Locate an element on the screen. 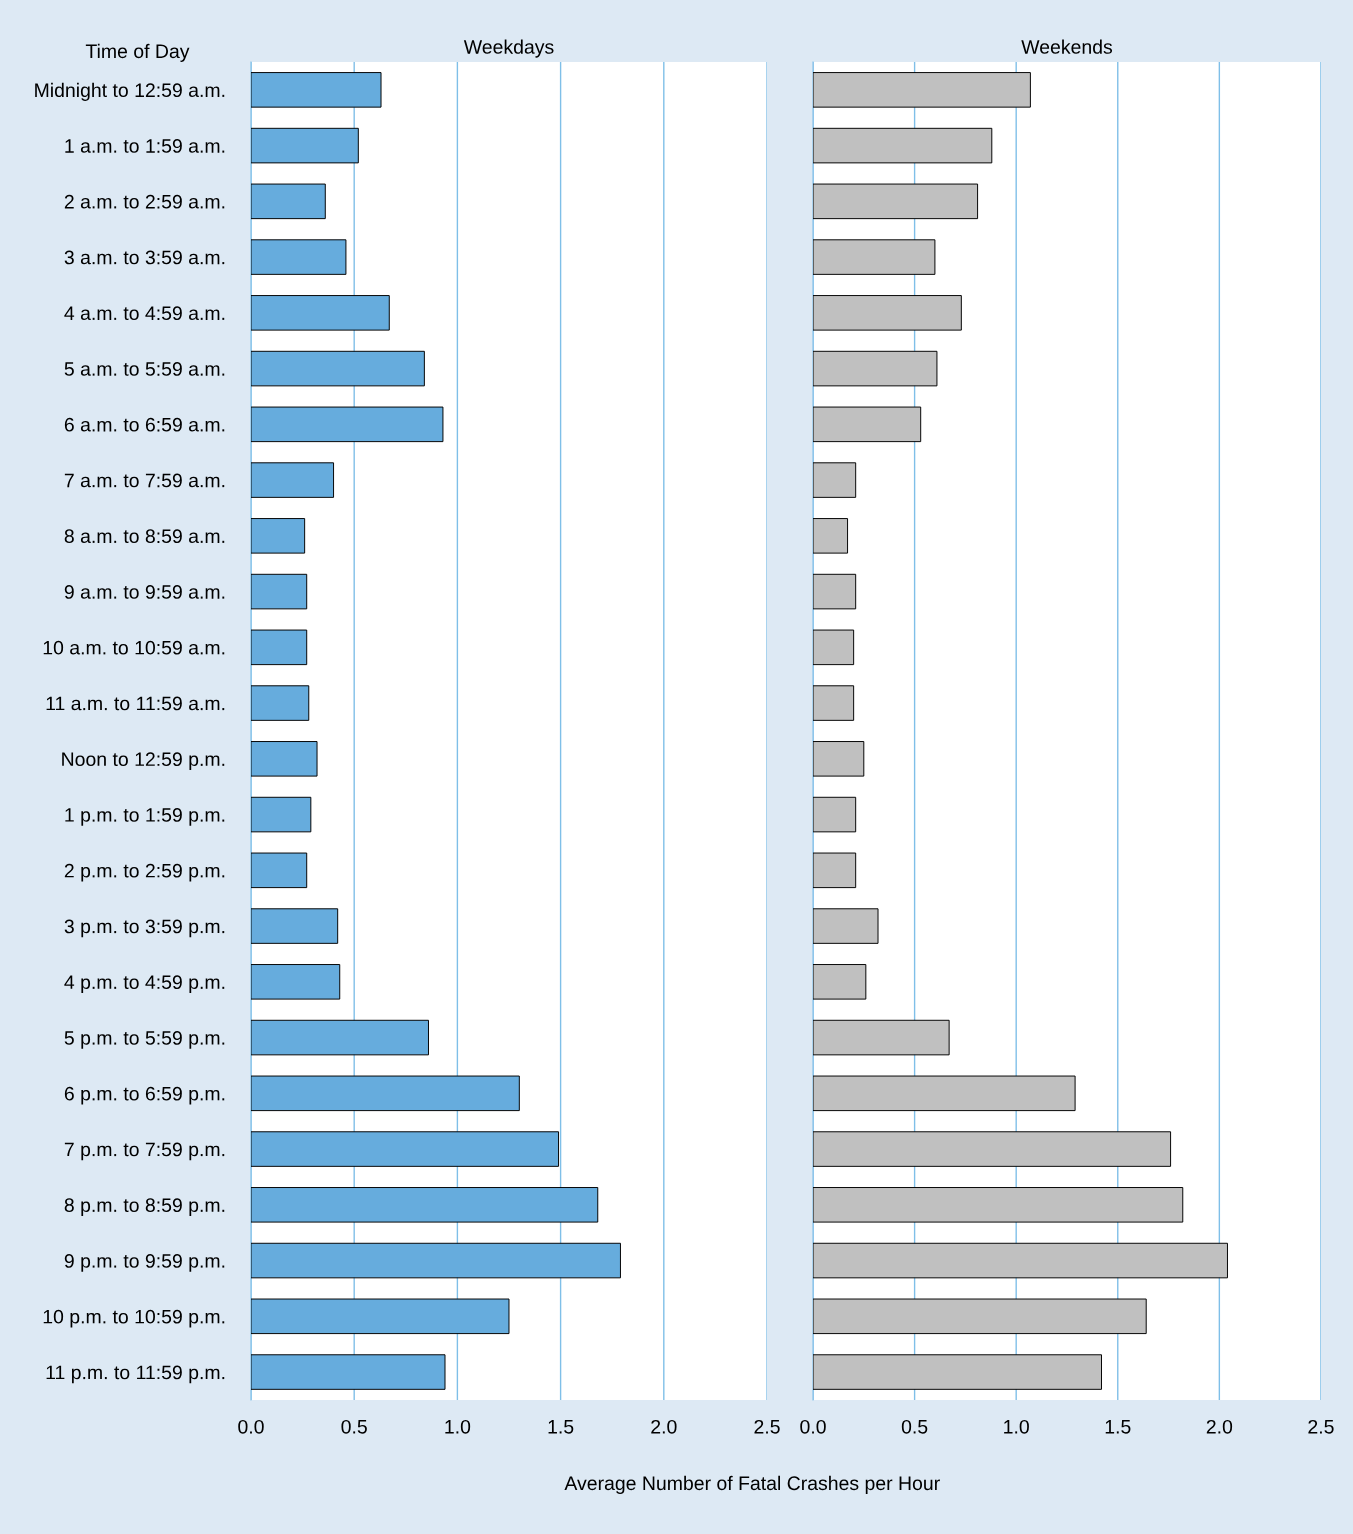  y-tick-label: 9 p.m. to 9:59 p.m. is located at coordinates (144, 1263).